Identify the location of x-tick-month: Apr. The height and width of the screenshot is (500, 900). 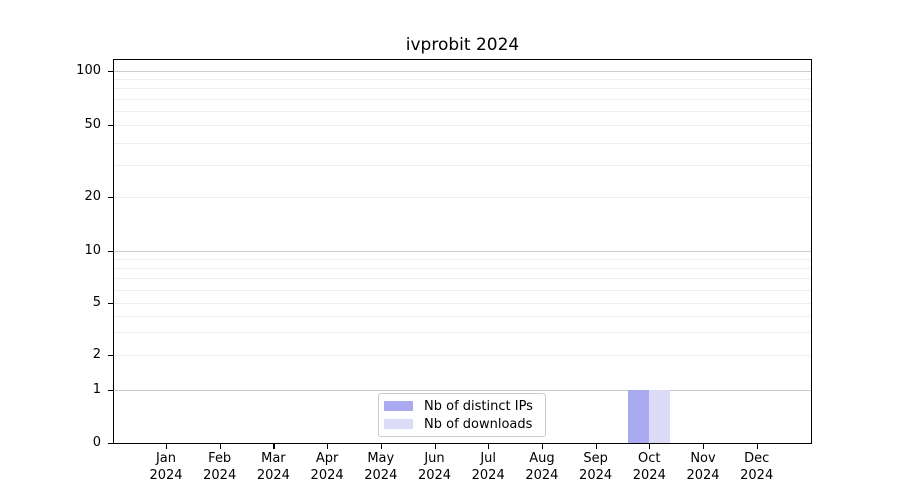
(327, 458).